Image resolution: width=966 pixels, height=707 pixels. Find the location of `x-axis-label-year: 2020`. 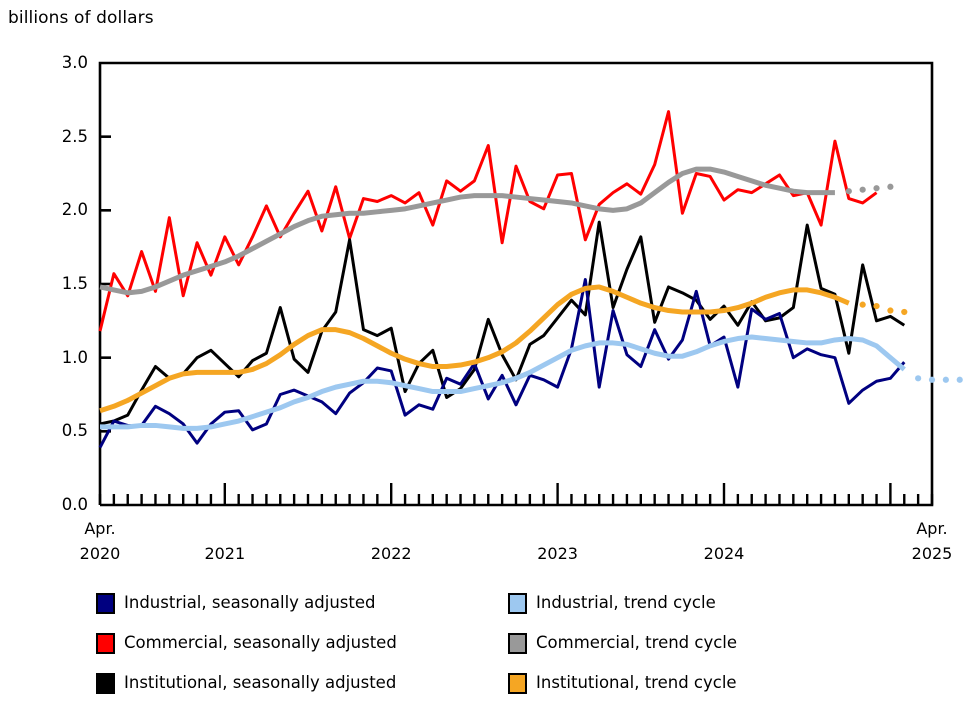

x-axis-label-year: 2020 is located at coordinates (100, 553).